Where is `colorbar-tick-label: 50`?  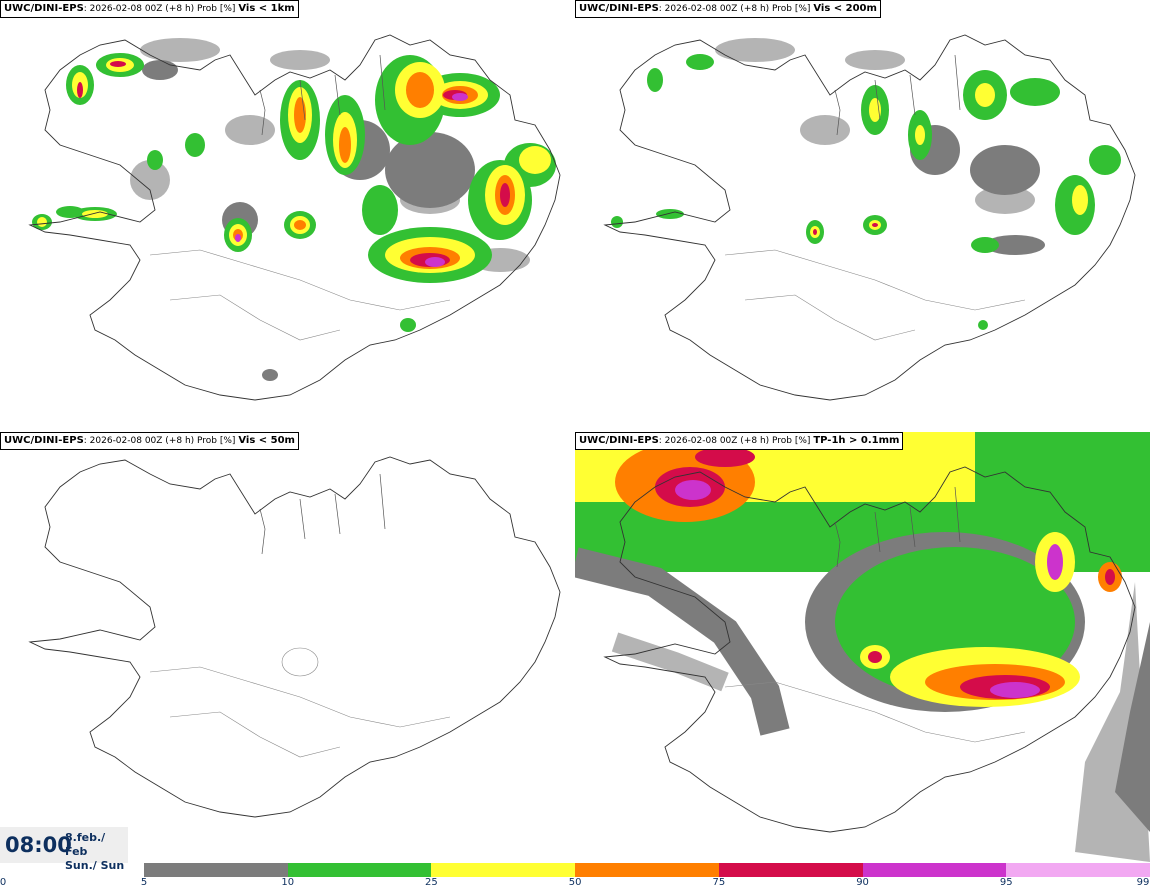
colorbar-tick-label: 50 is located at coordinates (575, 882).